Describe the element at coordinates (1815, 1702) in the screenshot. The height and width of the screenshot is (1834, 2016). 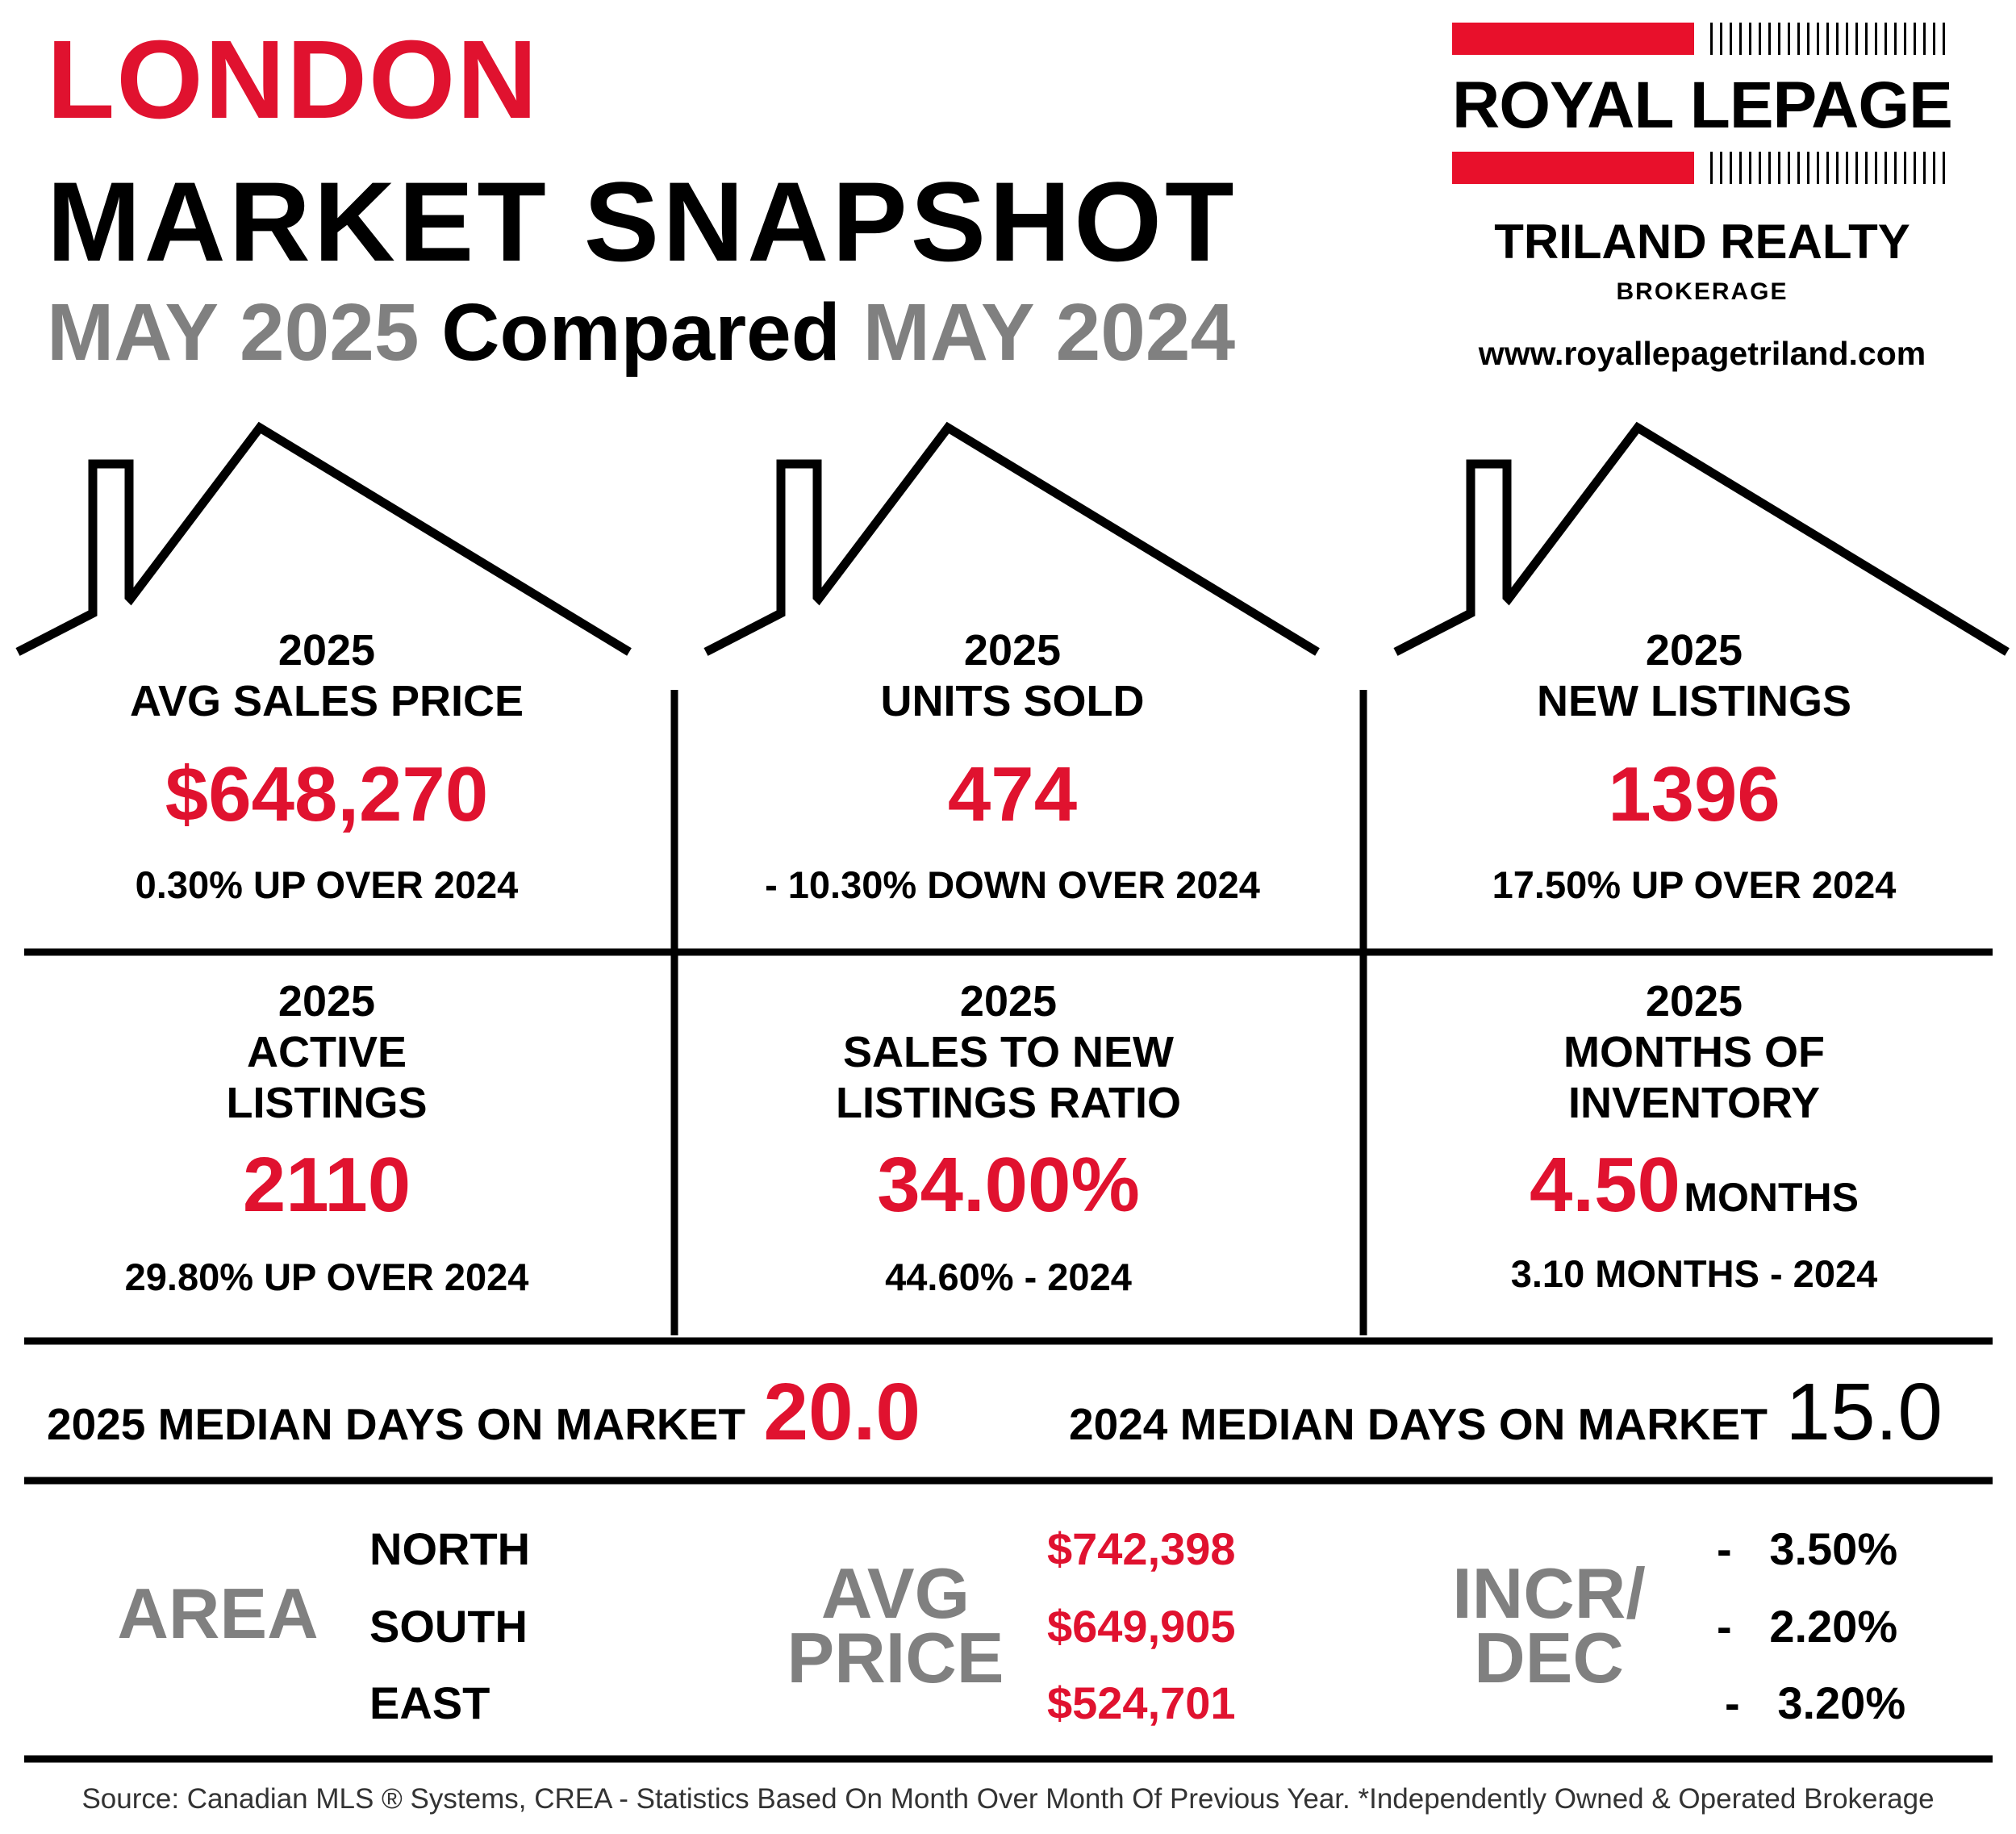
I see `area-row-east-change: - 3.20%` at that location.